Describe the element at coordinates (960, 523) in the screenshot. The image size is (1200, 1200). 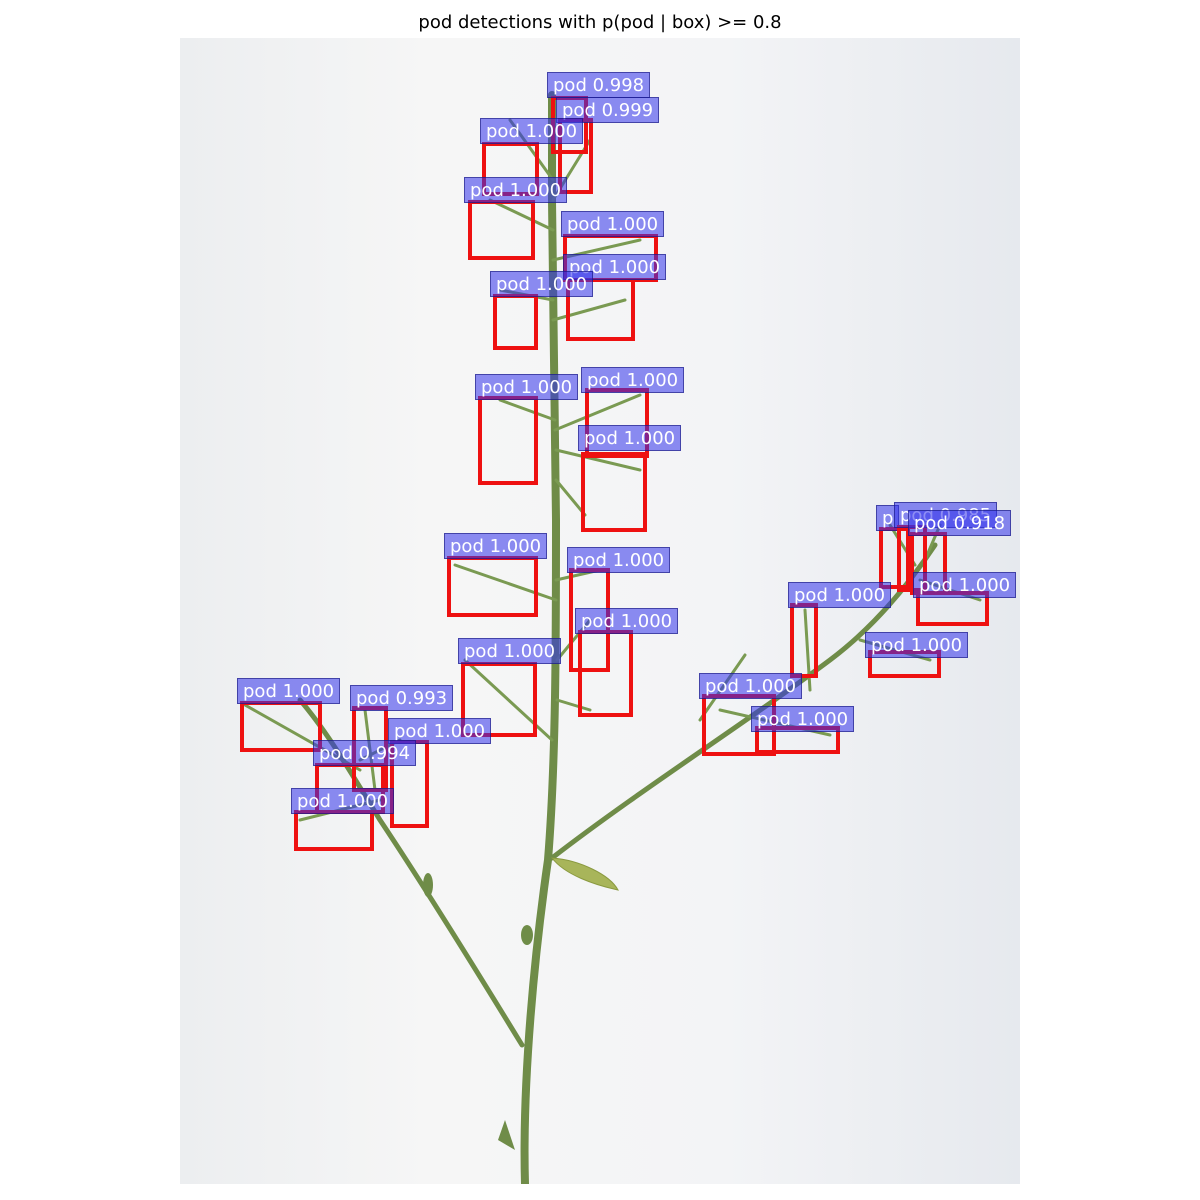
I see `detection-label: pod 0.918` at that location.